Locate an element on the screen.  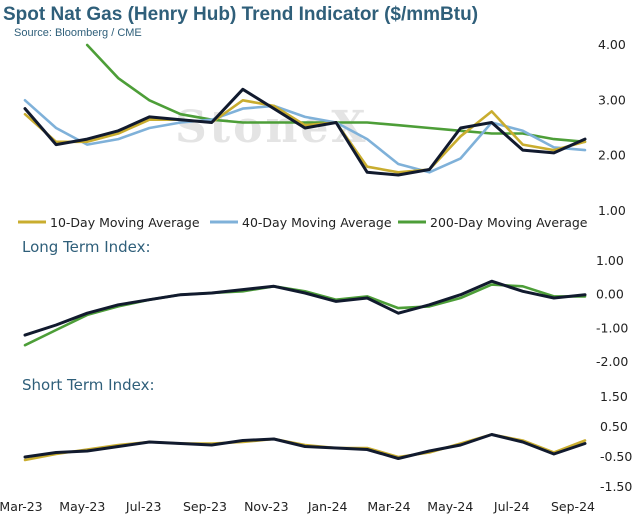
y-tick-label: 3.00 is located at coordinates (612, 99).